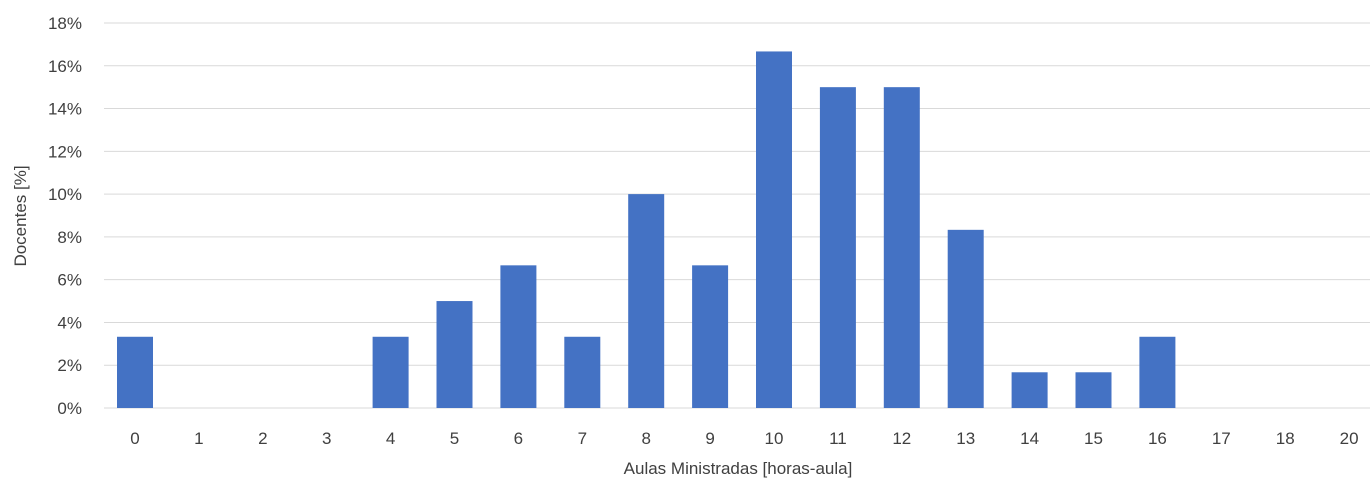 The width and height of the screenshot is (1372, 486). Describe the element at coordinates (65, 66) in the screenshot. I see `y-tick-label: 16%` at that location.